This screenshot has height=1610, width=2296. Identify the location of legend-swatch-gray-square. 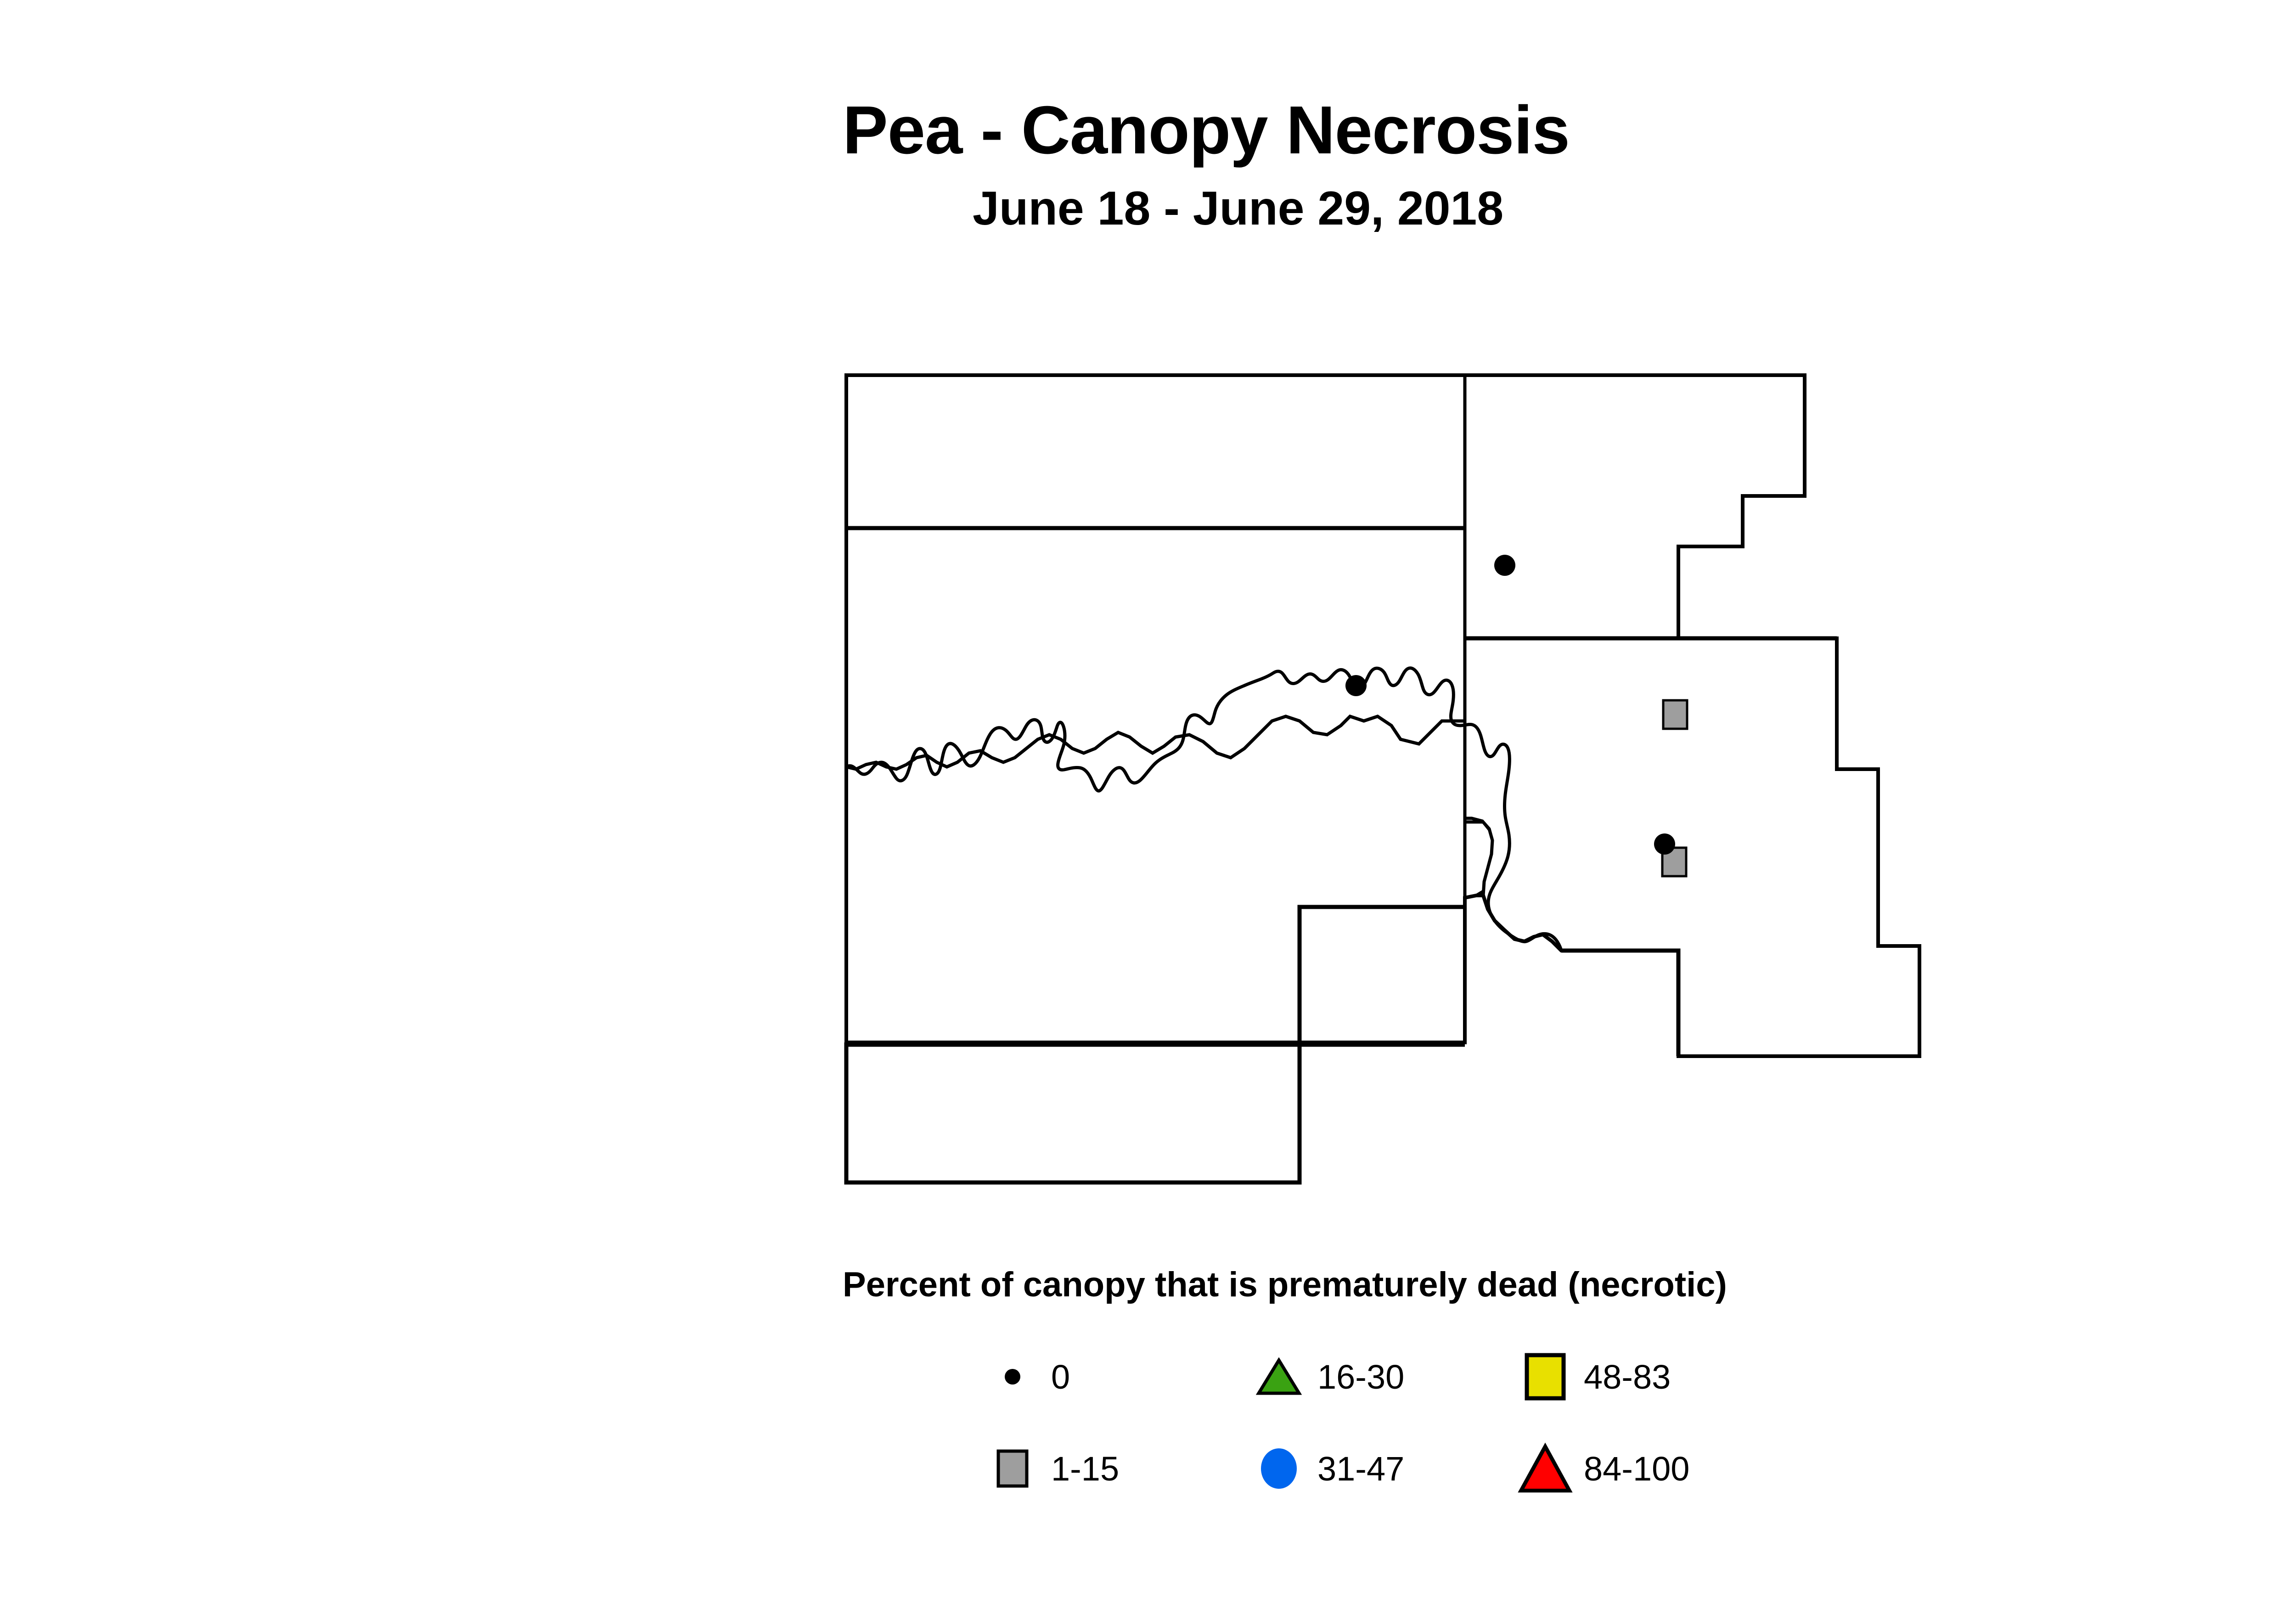
(1012, 1468).